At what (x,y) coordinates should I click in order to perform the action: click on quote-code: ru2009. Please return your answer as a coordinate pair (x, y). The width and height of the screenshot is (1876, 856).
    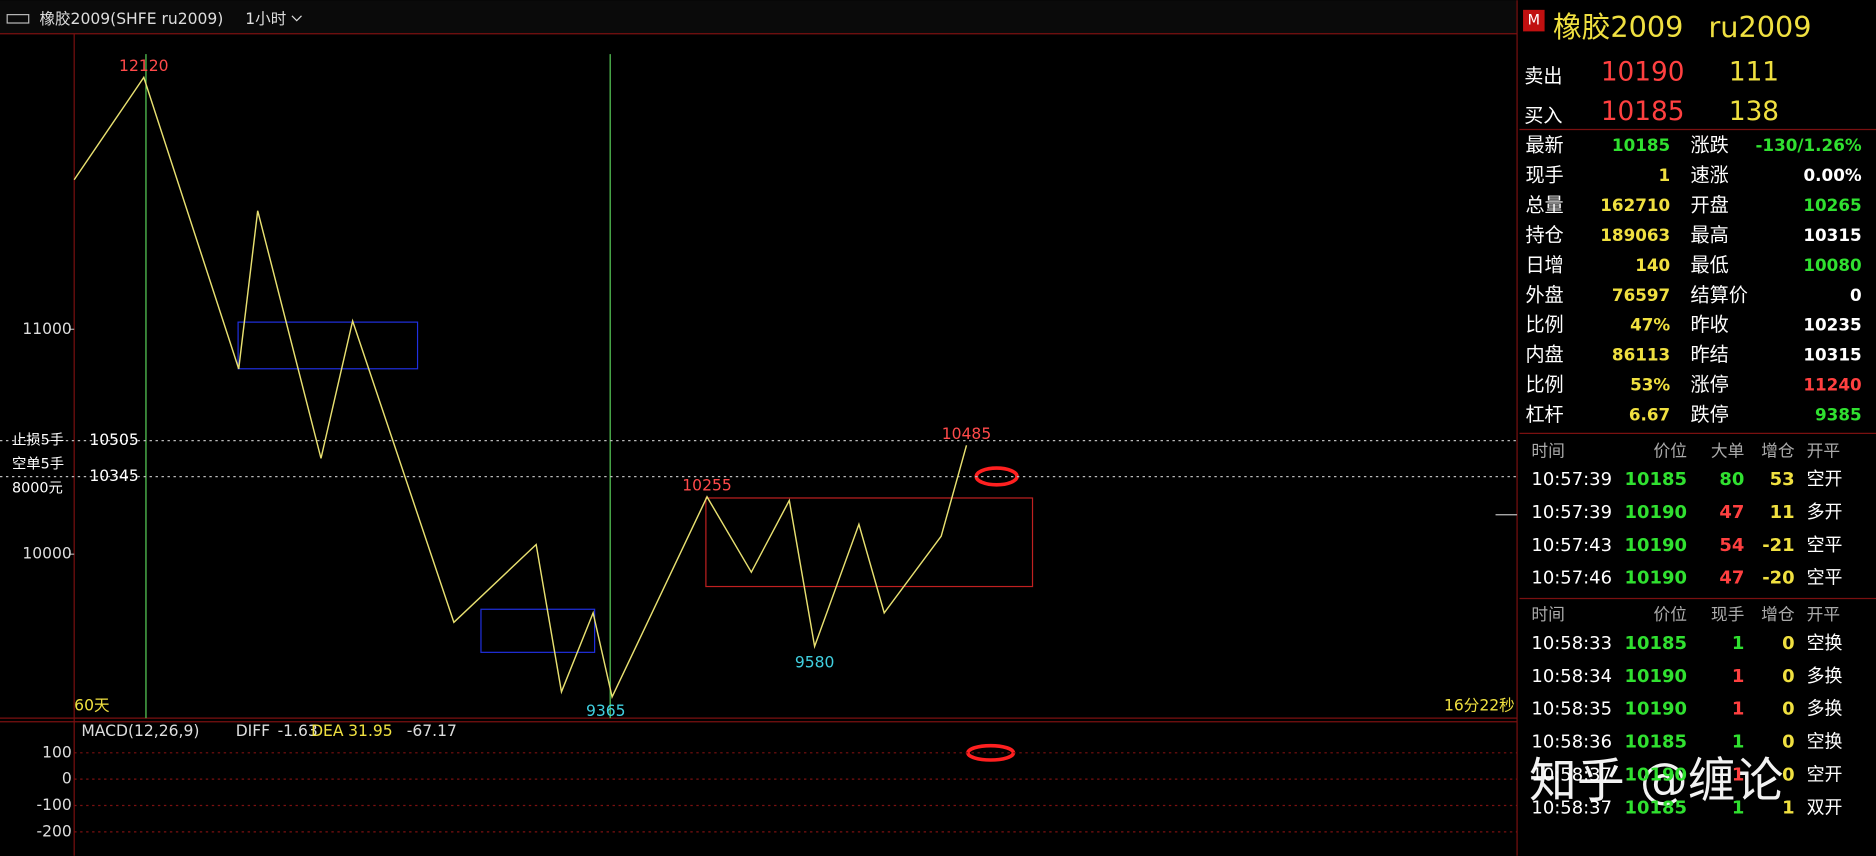
    Looking at the image, I should click on (1760, 27).